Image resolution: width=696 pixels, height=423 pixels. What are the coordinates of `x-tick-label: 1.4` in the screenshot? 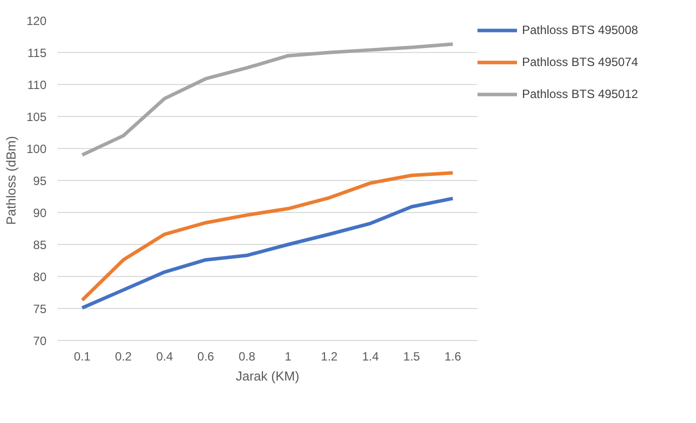 It's located at (371, 357).